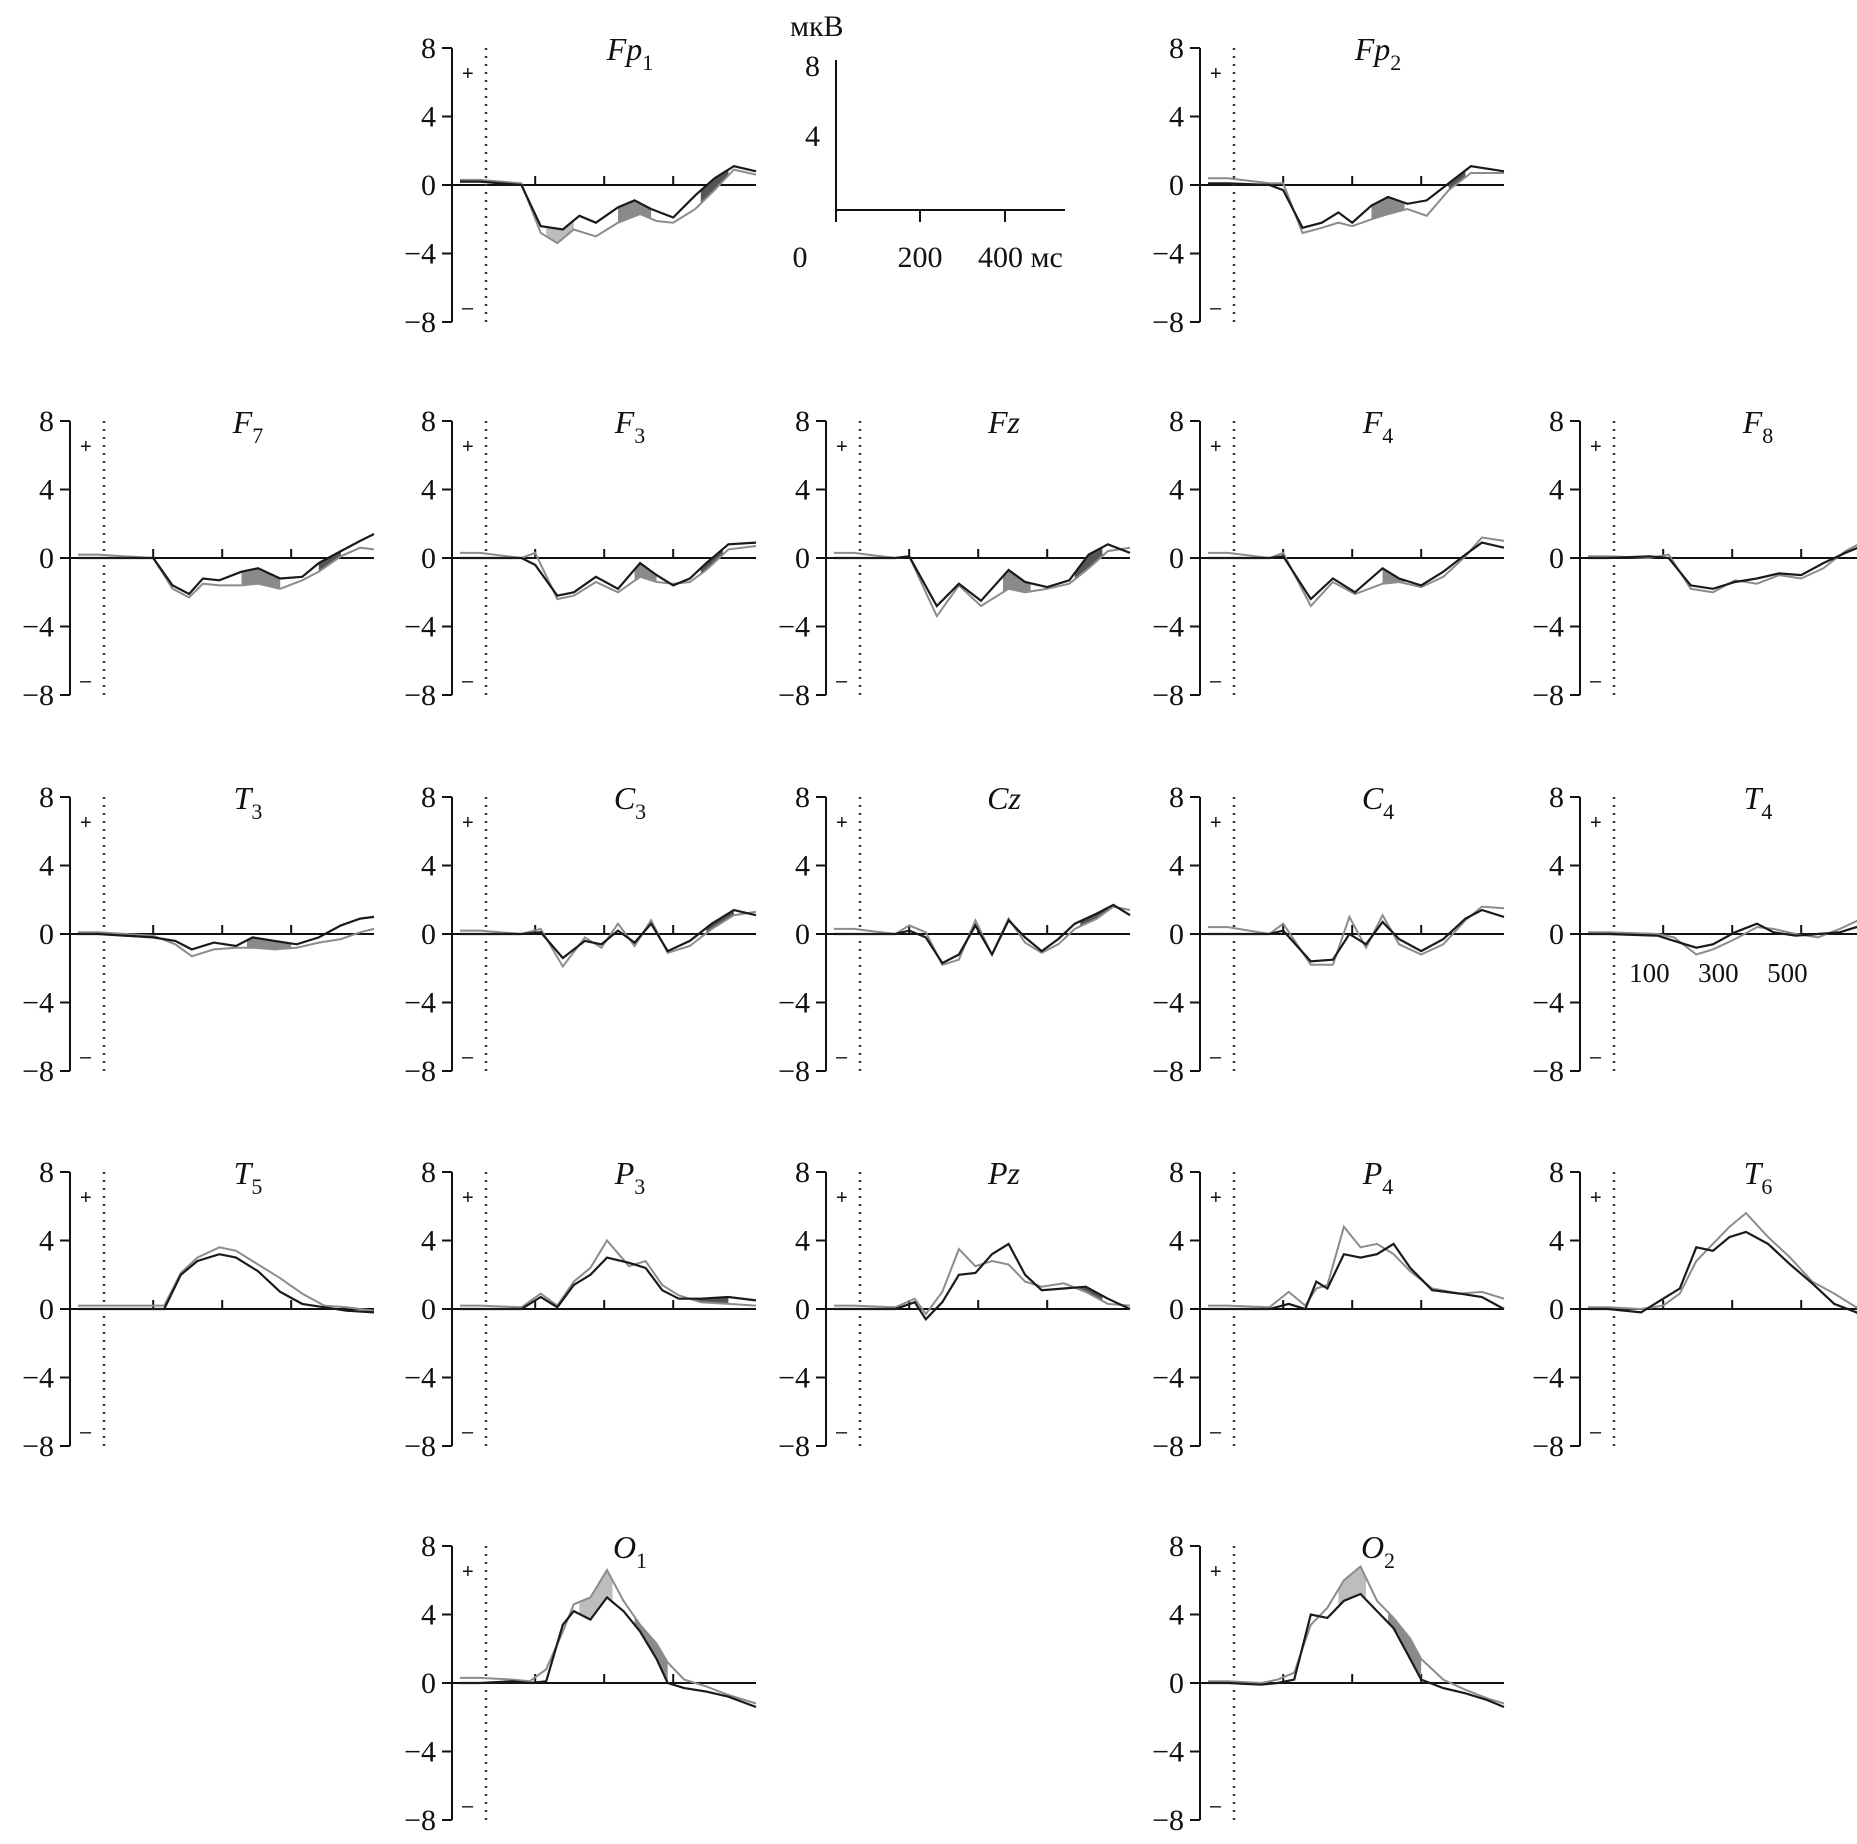  What do you see at coordinates (630, 53) in the screenshot?
I see `panel-title: Fp1` at bounding box center [630, 53].